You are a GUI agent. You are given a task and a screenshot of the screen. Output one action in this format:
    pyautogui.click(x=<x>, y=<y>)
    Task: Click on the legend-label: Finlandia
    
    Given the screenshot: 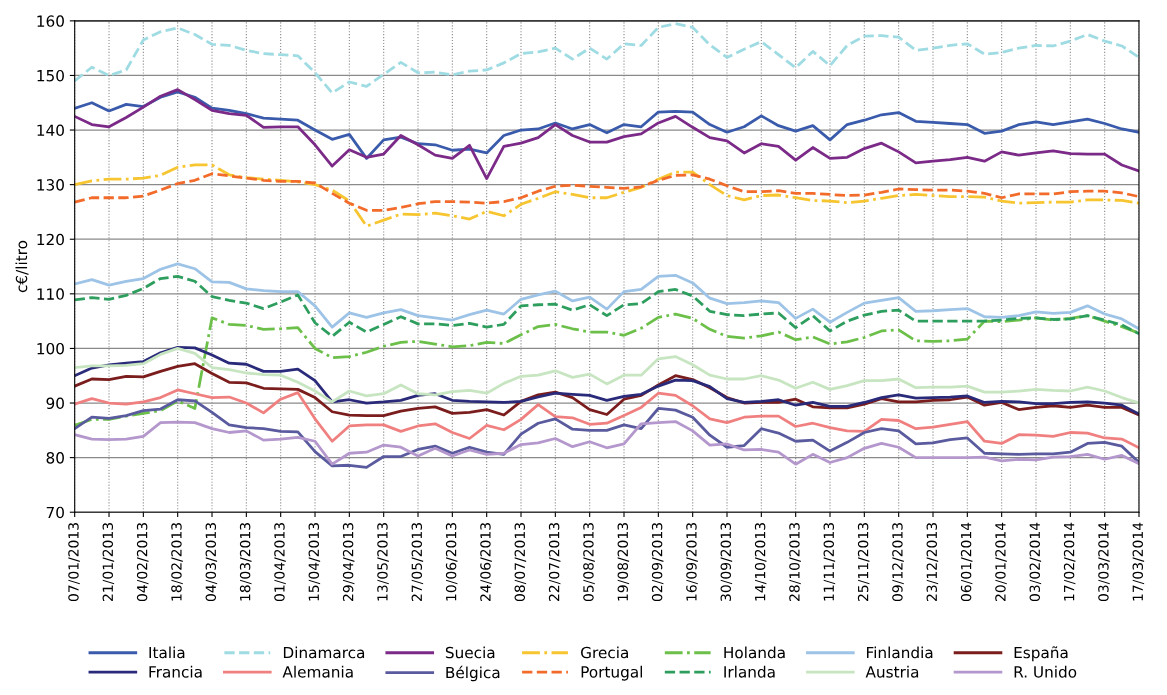 What is the action you would take?
    pyautogui.click(x=900, y=652)
    